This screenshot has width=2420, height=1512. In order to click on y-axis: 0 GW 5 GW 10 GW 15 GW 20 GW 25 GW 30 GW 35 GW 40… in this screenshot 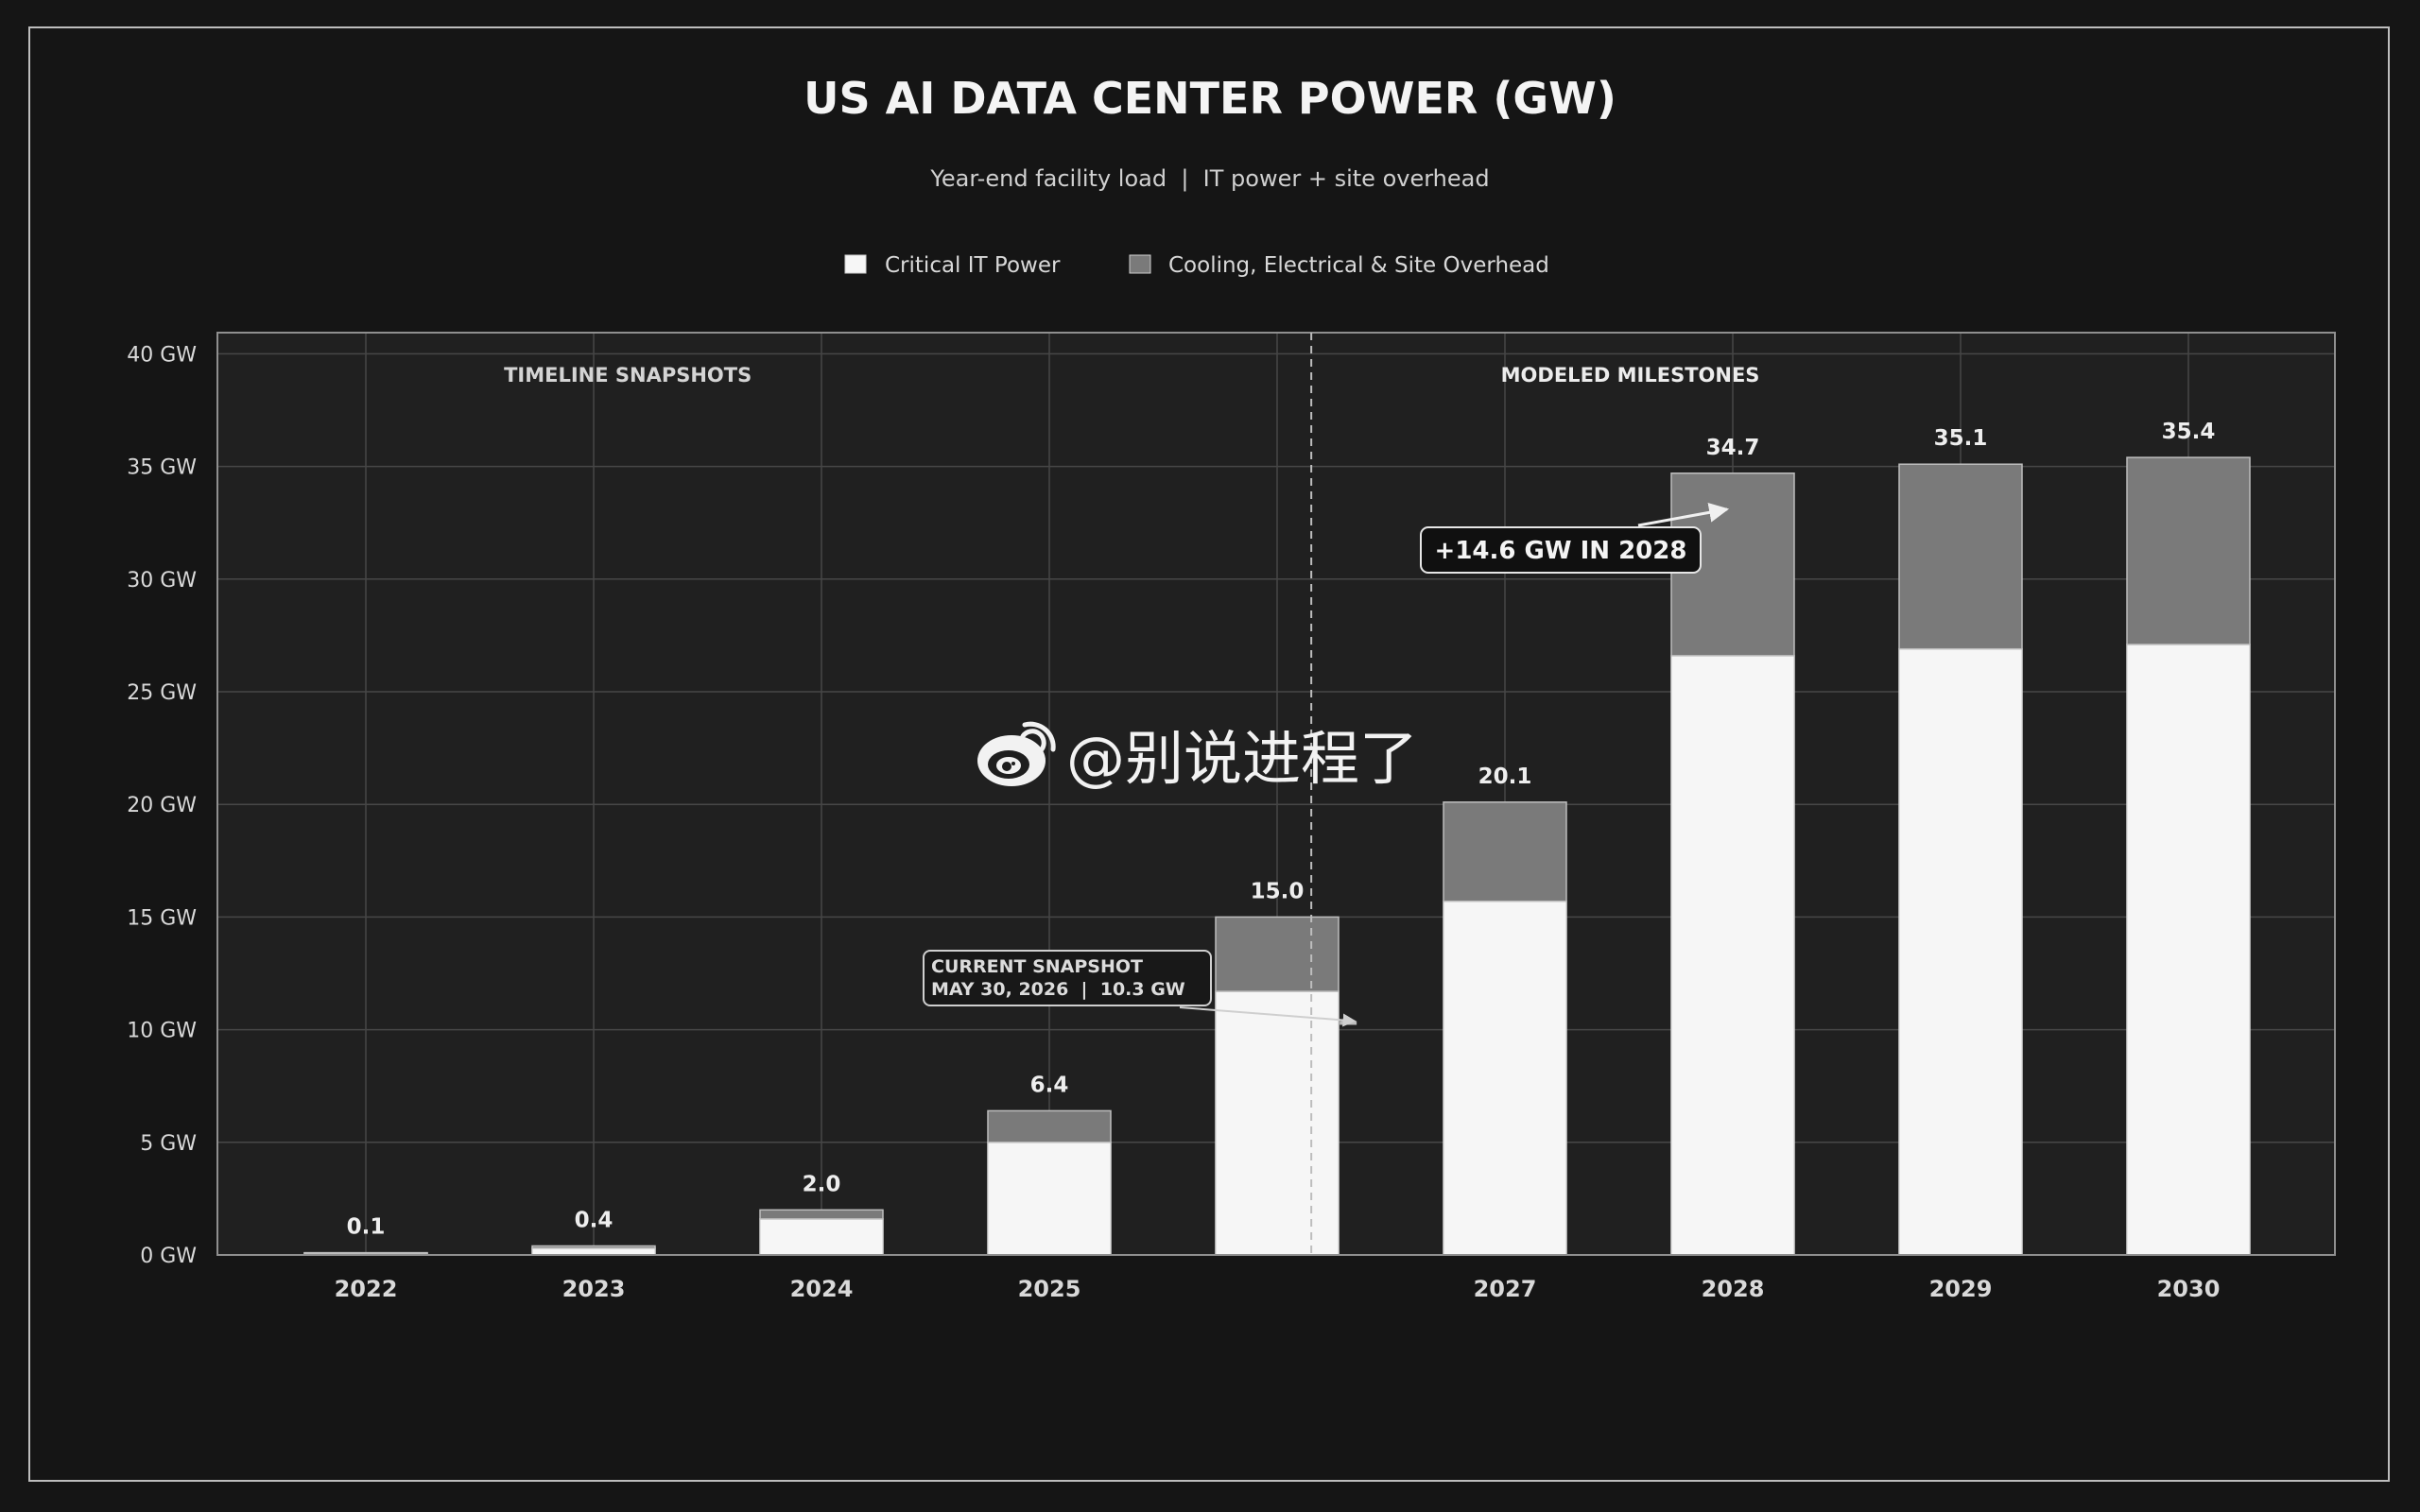, I will do `click(162, 805)`.